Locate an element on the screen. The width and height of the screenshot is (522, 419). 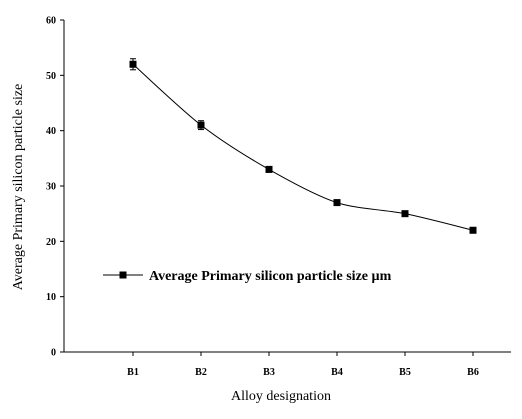
y-tick-label: 20 is located at coordinates (51, 242).